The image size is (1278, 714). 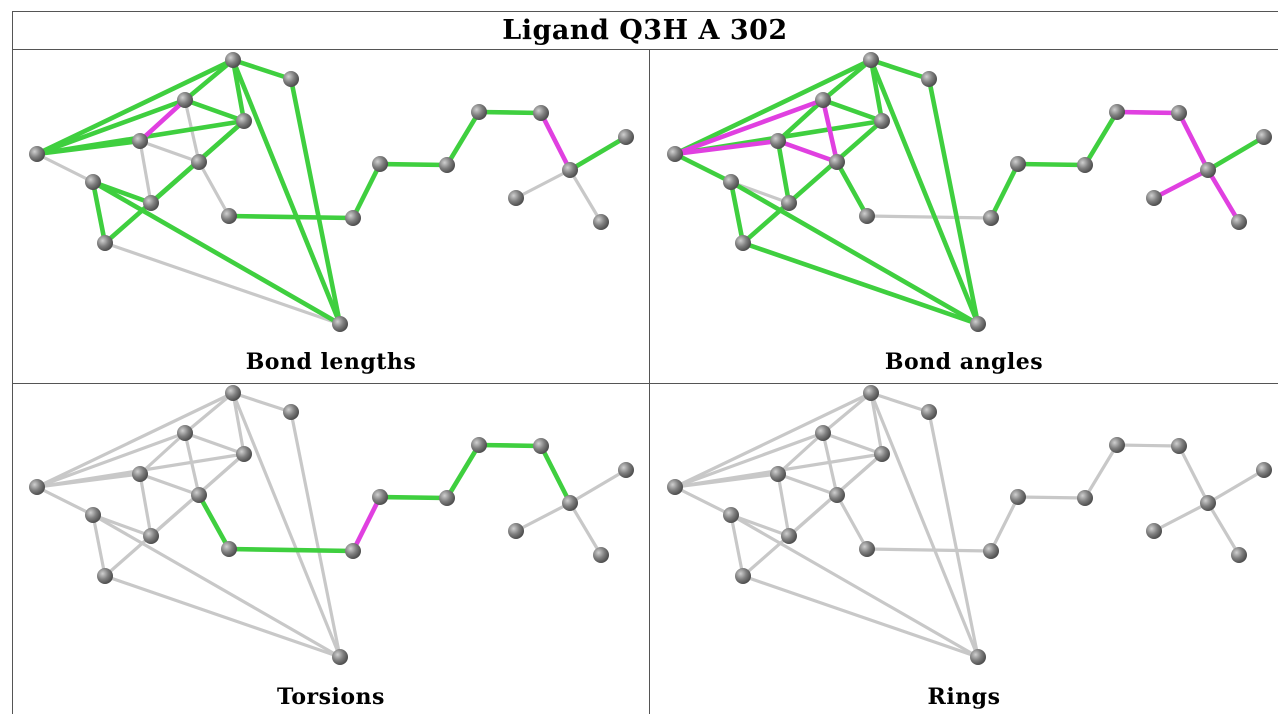 What do you see at coordinates (964, 697) in the screenshot?
I see `panel-caption: Rings` at bounding box center [964, 697].